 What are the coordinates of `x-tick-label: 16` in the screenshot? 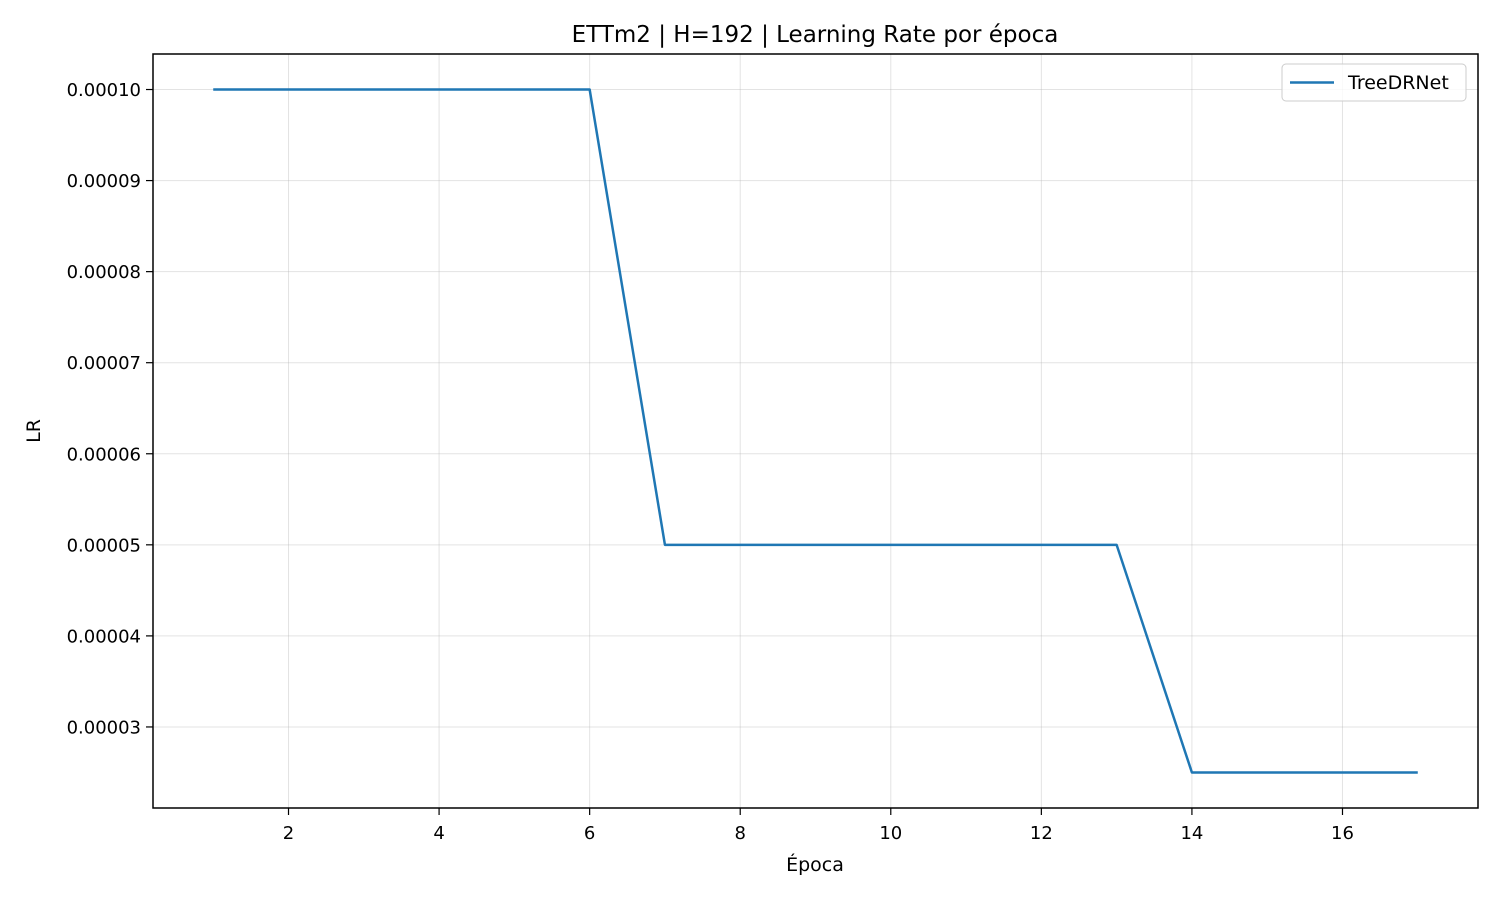 It's located at (1342, 833).